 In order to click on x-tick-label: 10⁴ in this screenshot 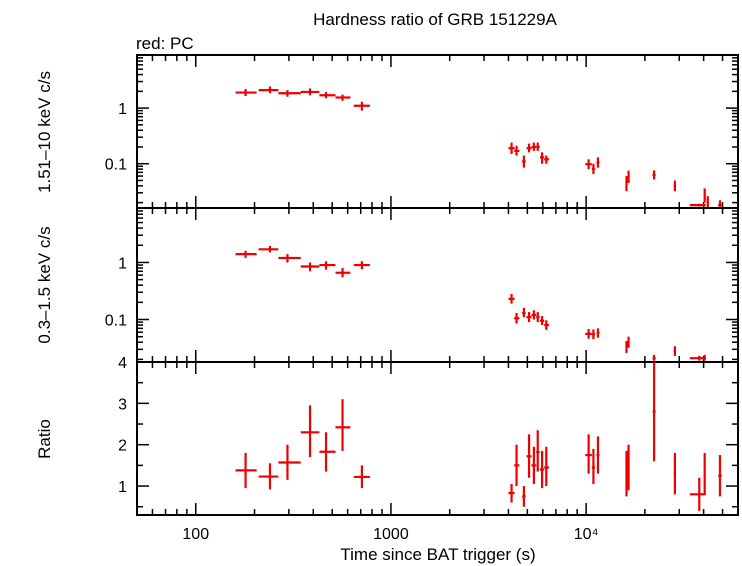, I will do `click(586, 534)`.